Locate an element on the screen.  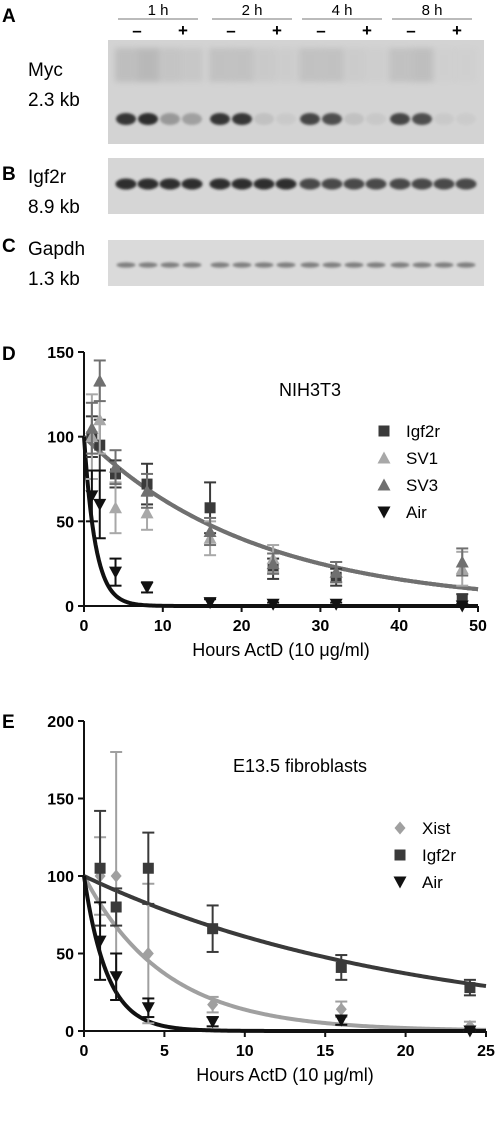
x-tick-label: 15 is located at coordinates (325, 1051).